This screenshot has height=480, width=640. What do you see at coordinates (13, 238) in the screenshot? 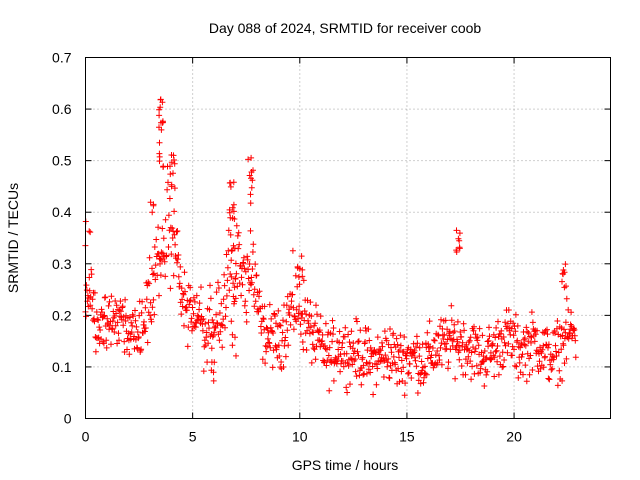
I see `y-axis-label: SRMTID / TECUs` at bounding box center [13, 238].